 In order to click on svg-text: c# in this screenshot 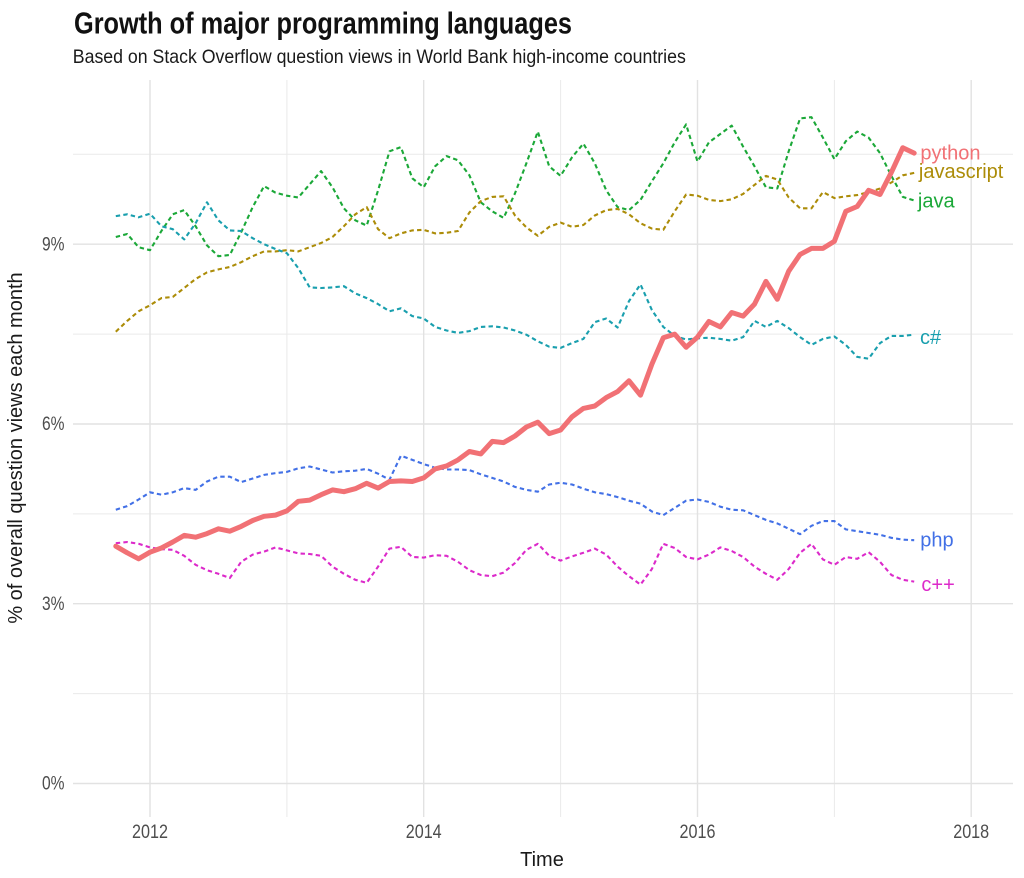, I will do `click(931, 338)`.